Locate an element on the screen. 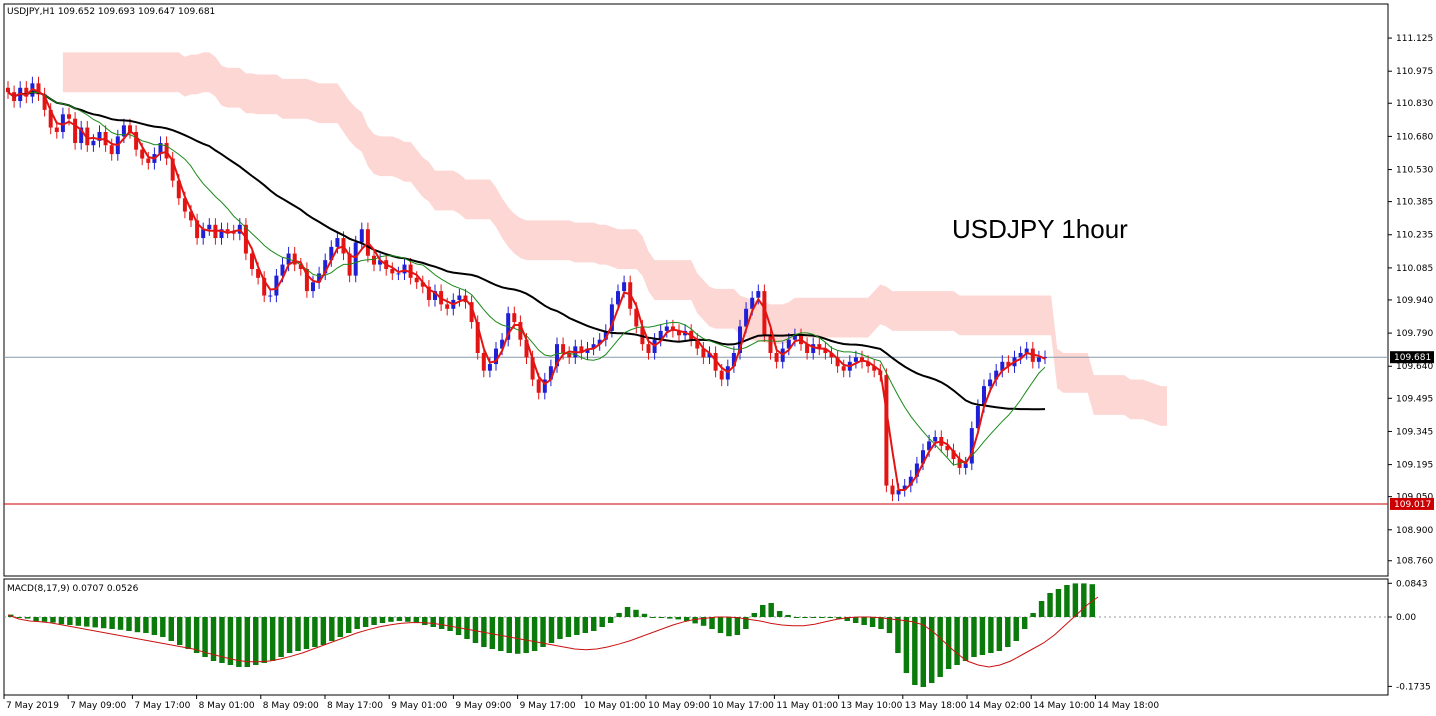  y-tick-label: 109.050 is located at coordinates (1414, 498).